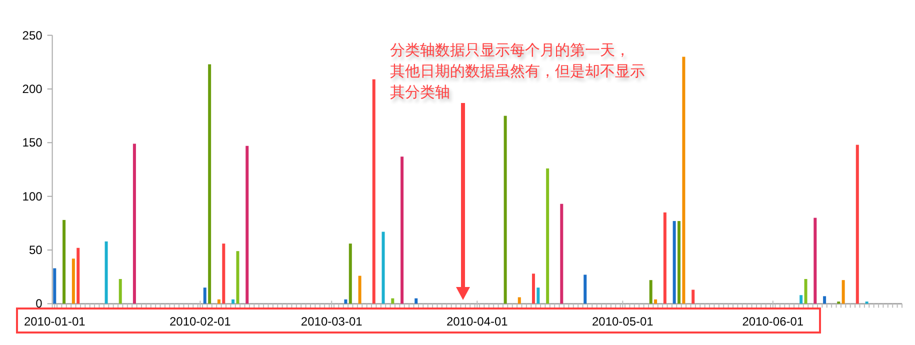  I want to click on y-tick-label: 250, so click(32, 35).